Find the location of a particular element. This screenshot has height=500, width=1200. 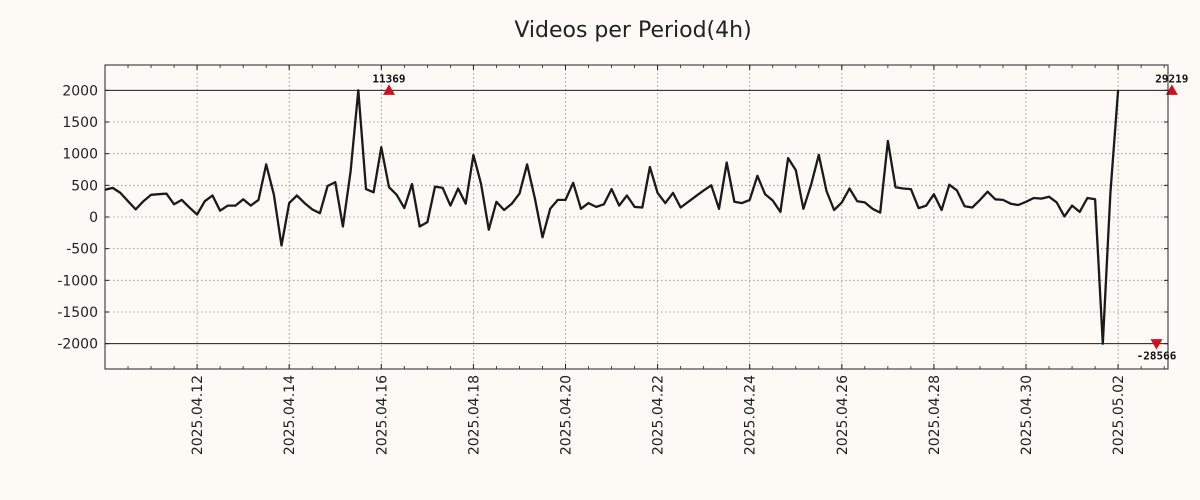

x-tick-label: 2025.04.16 is located at coordinates (382, 415).